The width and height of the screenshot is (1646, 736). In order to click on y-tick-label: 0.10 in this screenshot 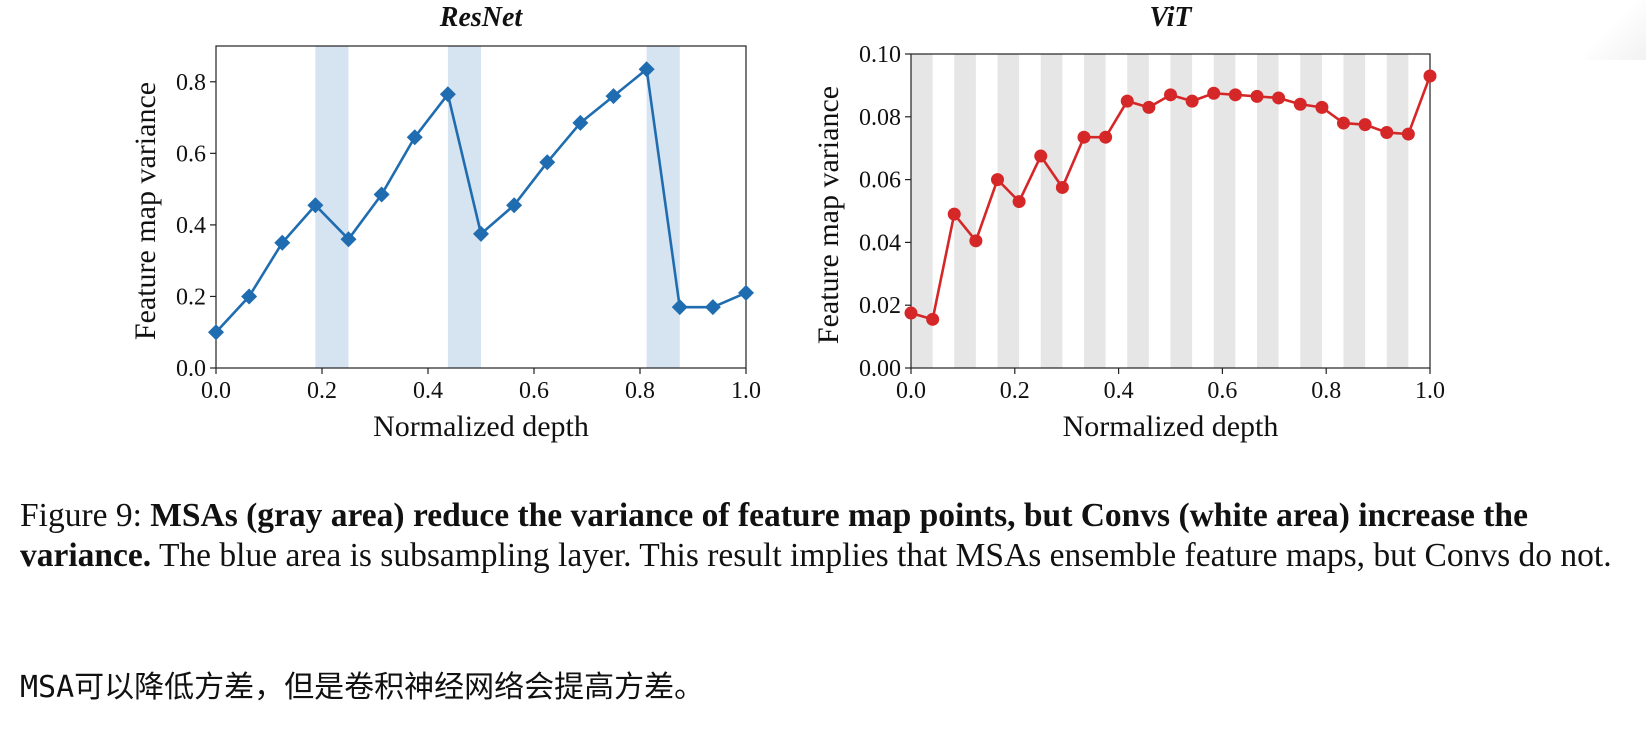, I will do `click(880, 55)`.